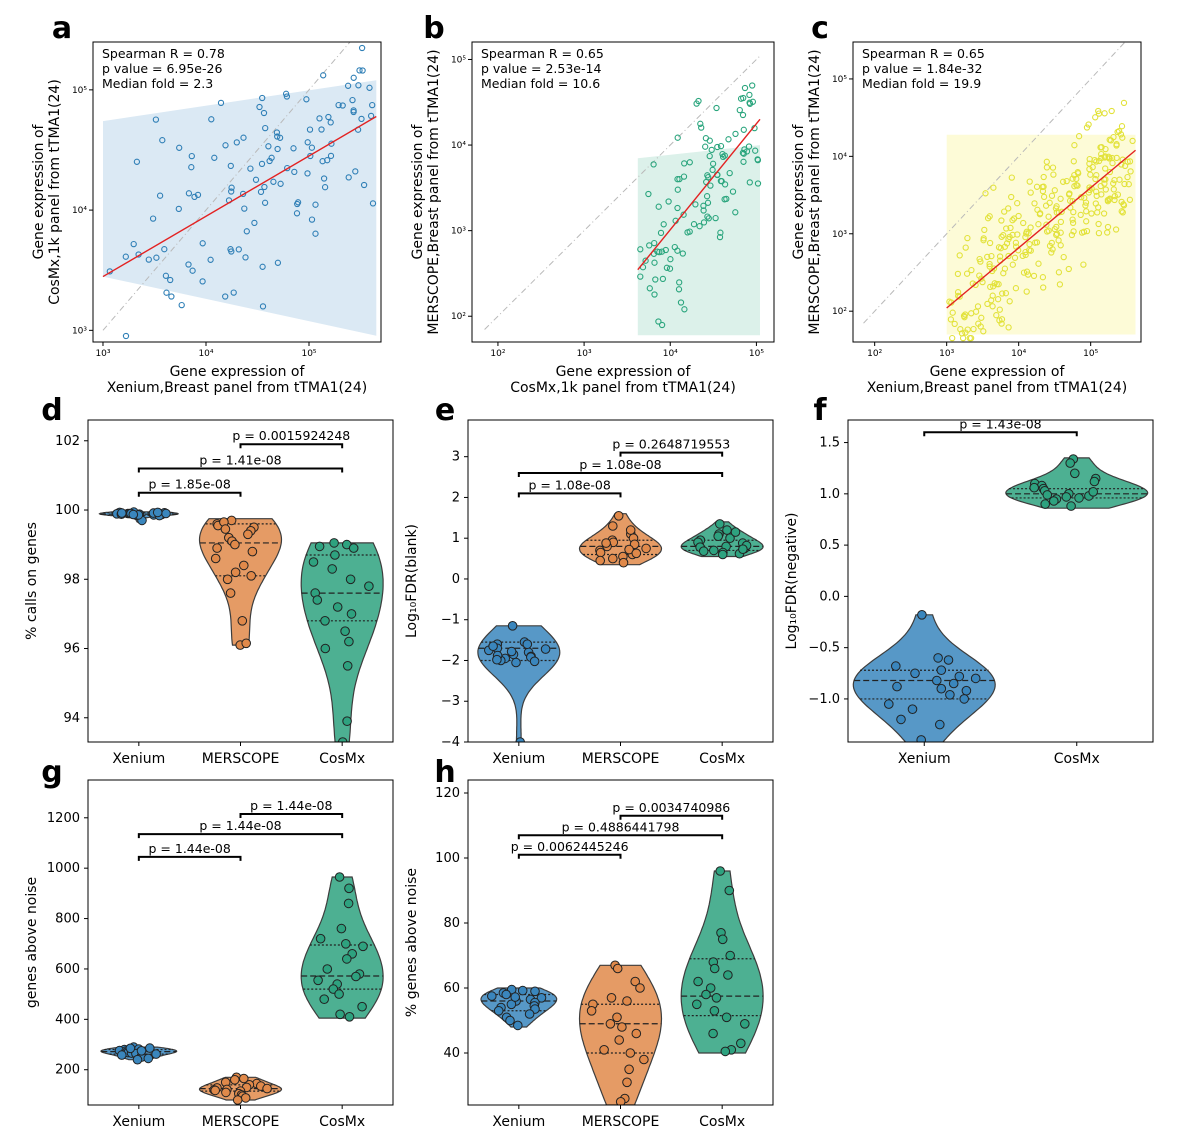 The height and width of the screenshot is (1142, 1200). Describe the element at coordinates (1077, 483) in the screenshot. I see `violin-cosmx` at that location.